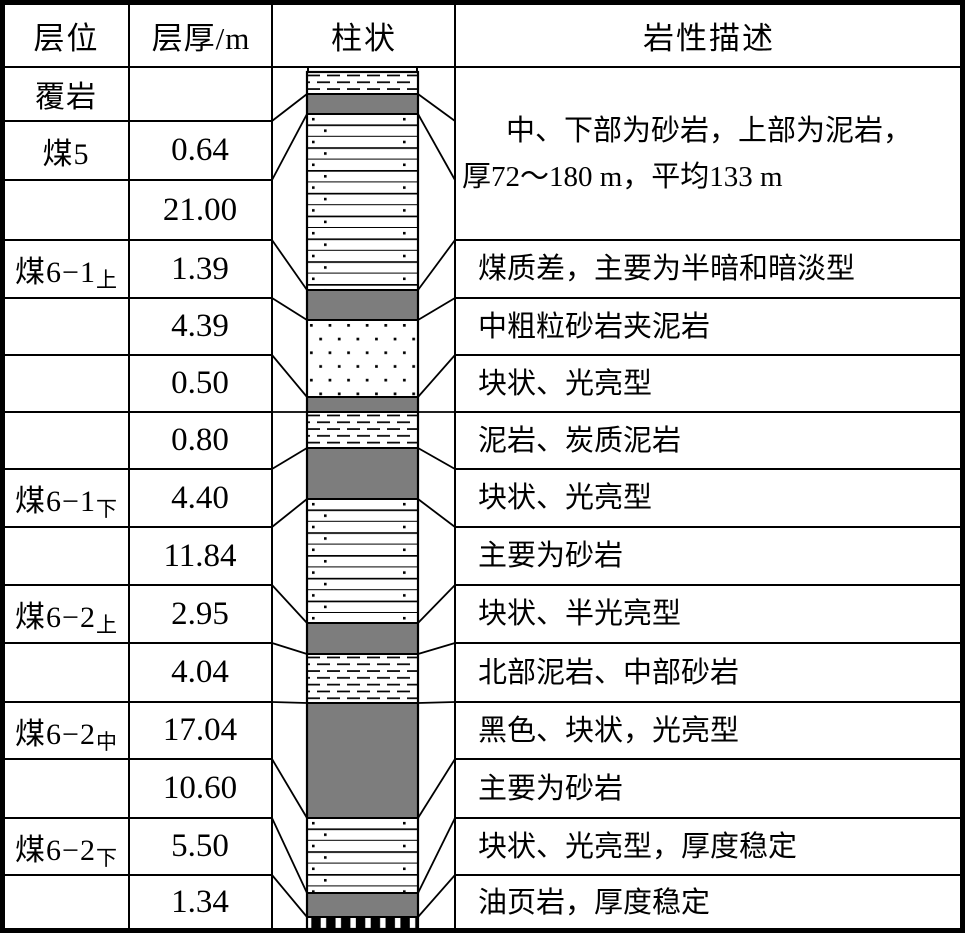 This screenshot has width=965, height=933. I want to click on description-line: 煤质差，主要为半暗和暗淡型, so click(667, 269).